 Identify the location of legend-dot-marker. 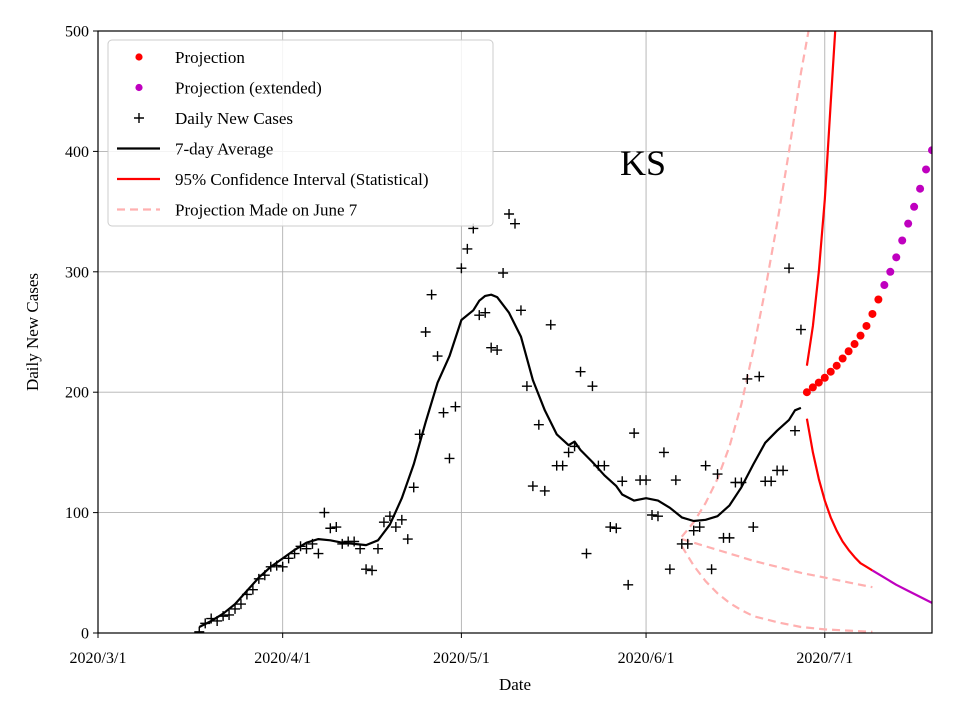
(139, 87).